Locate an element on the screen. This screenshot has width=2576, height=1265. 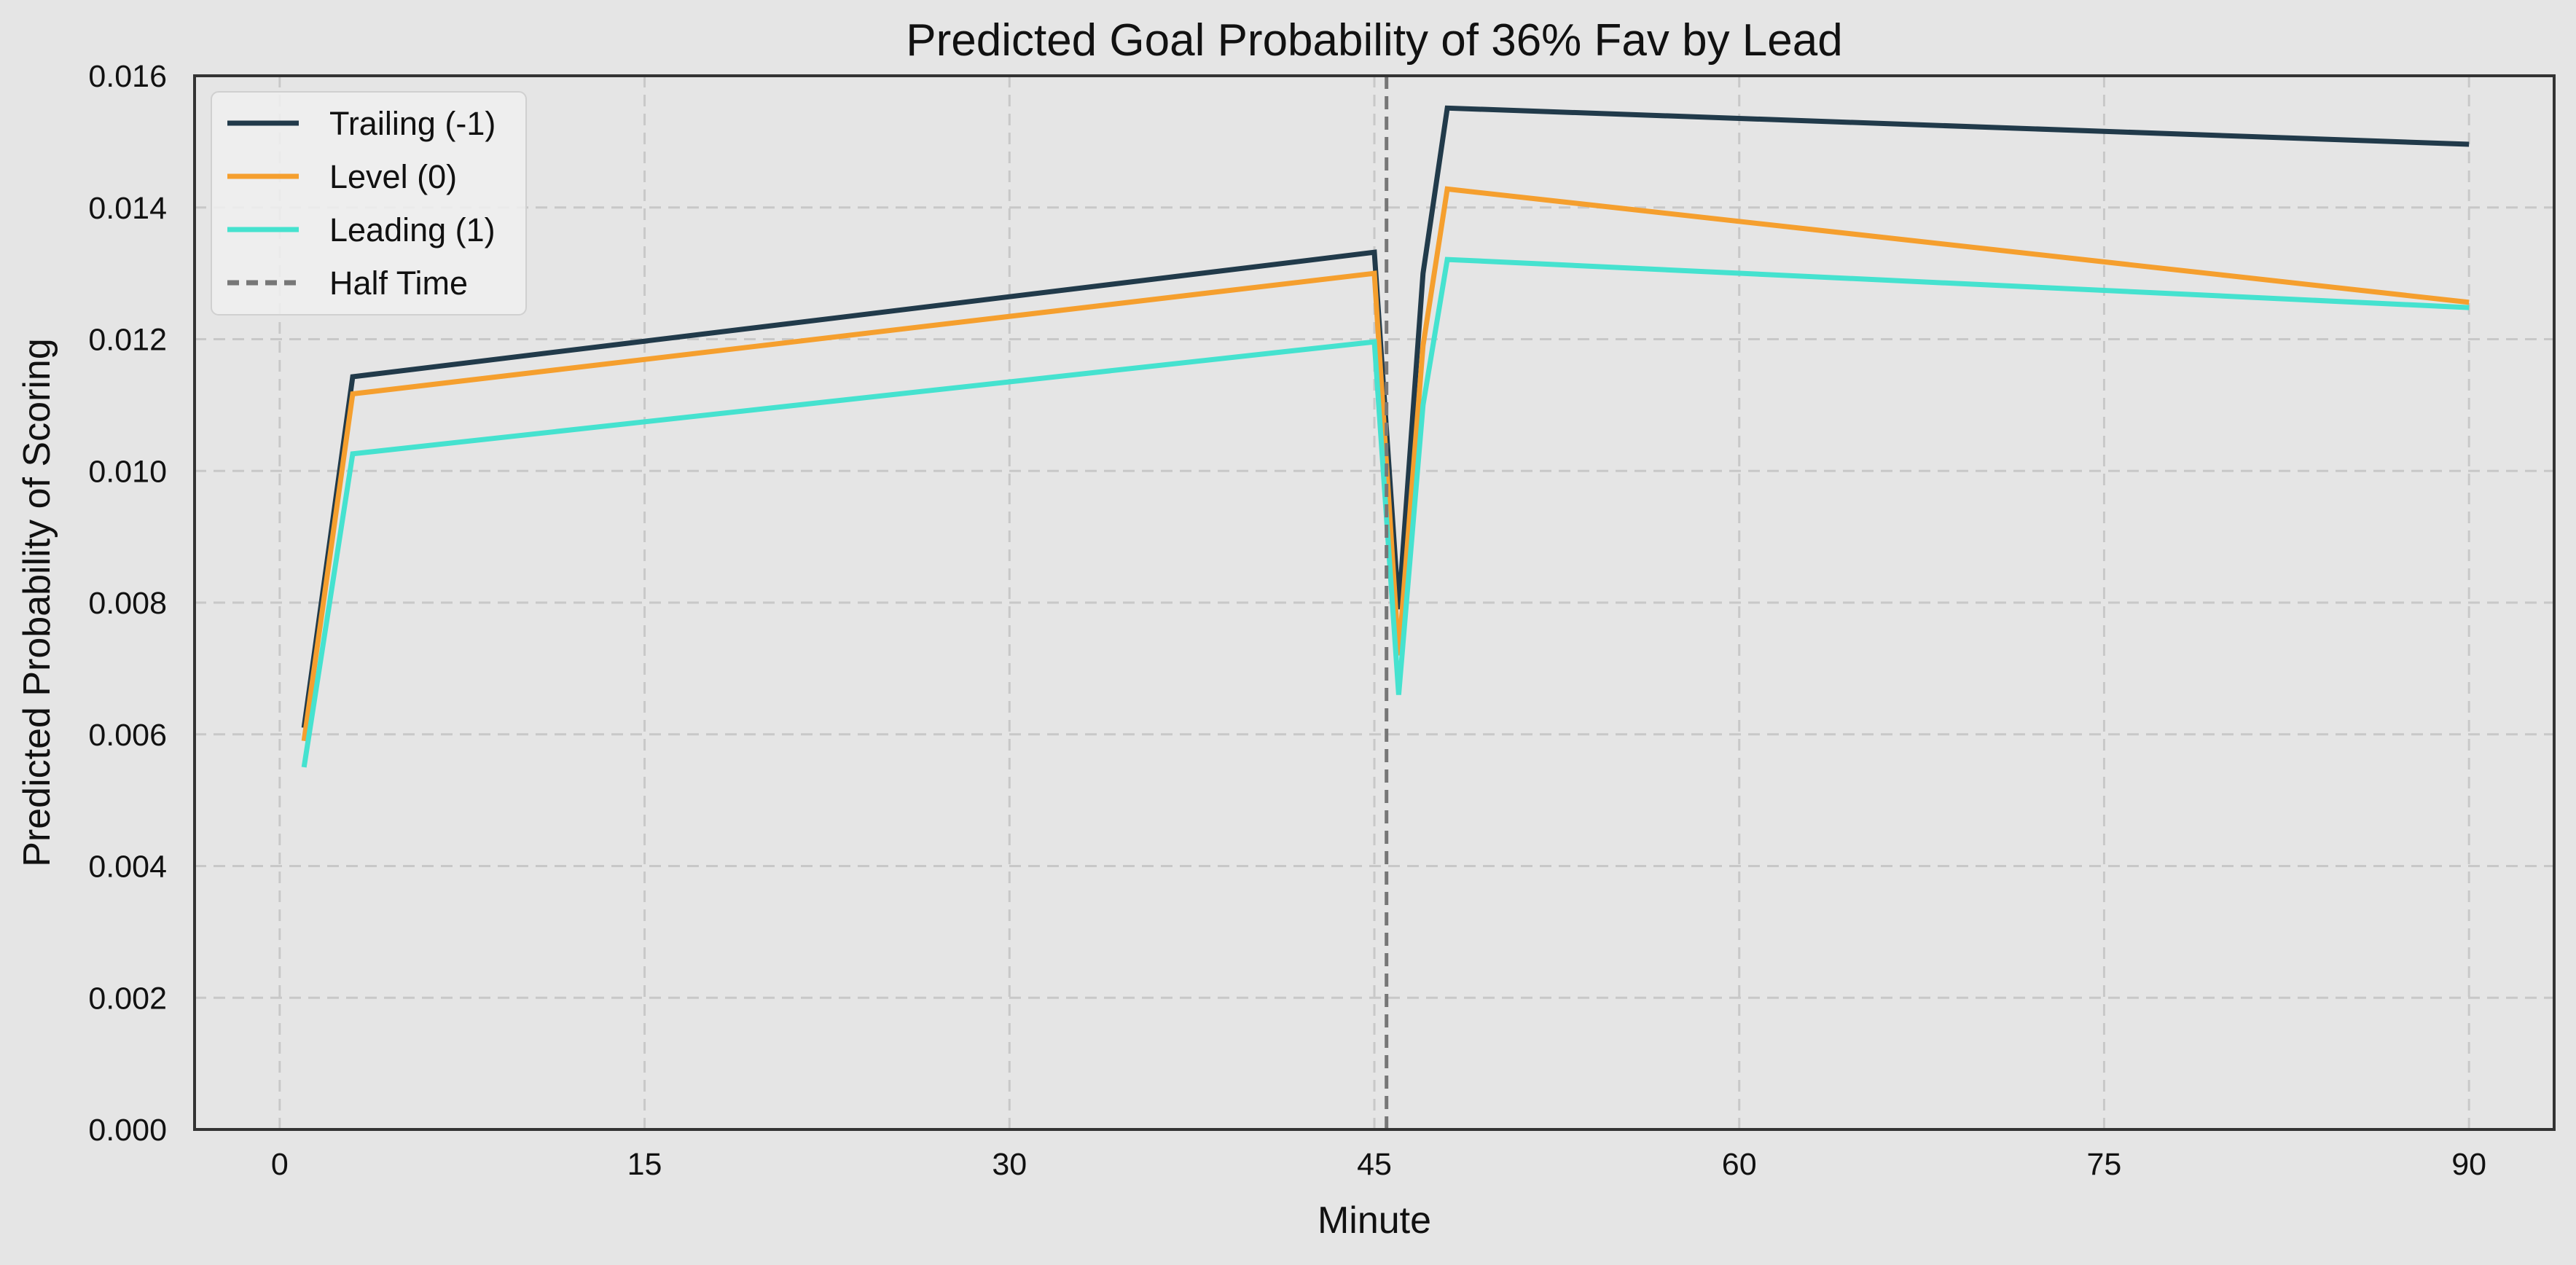
y-tick-label: 0.004 is located at coordinates (127, 867).